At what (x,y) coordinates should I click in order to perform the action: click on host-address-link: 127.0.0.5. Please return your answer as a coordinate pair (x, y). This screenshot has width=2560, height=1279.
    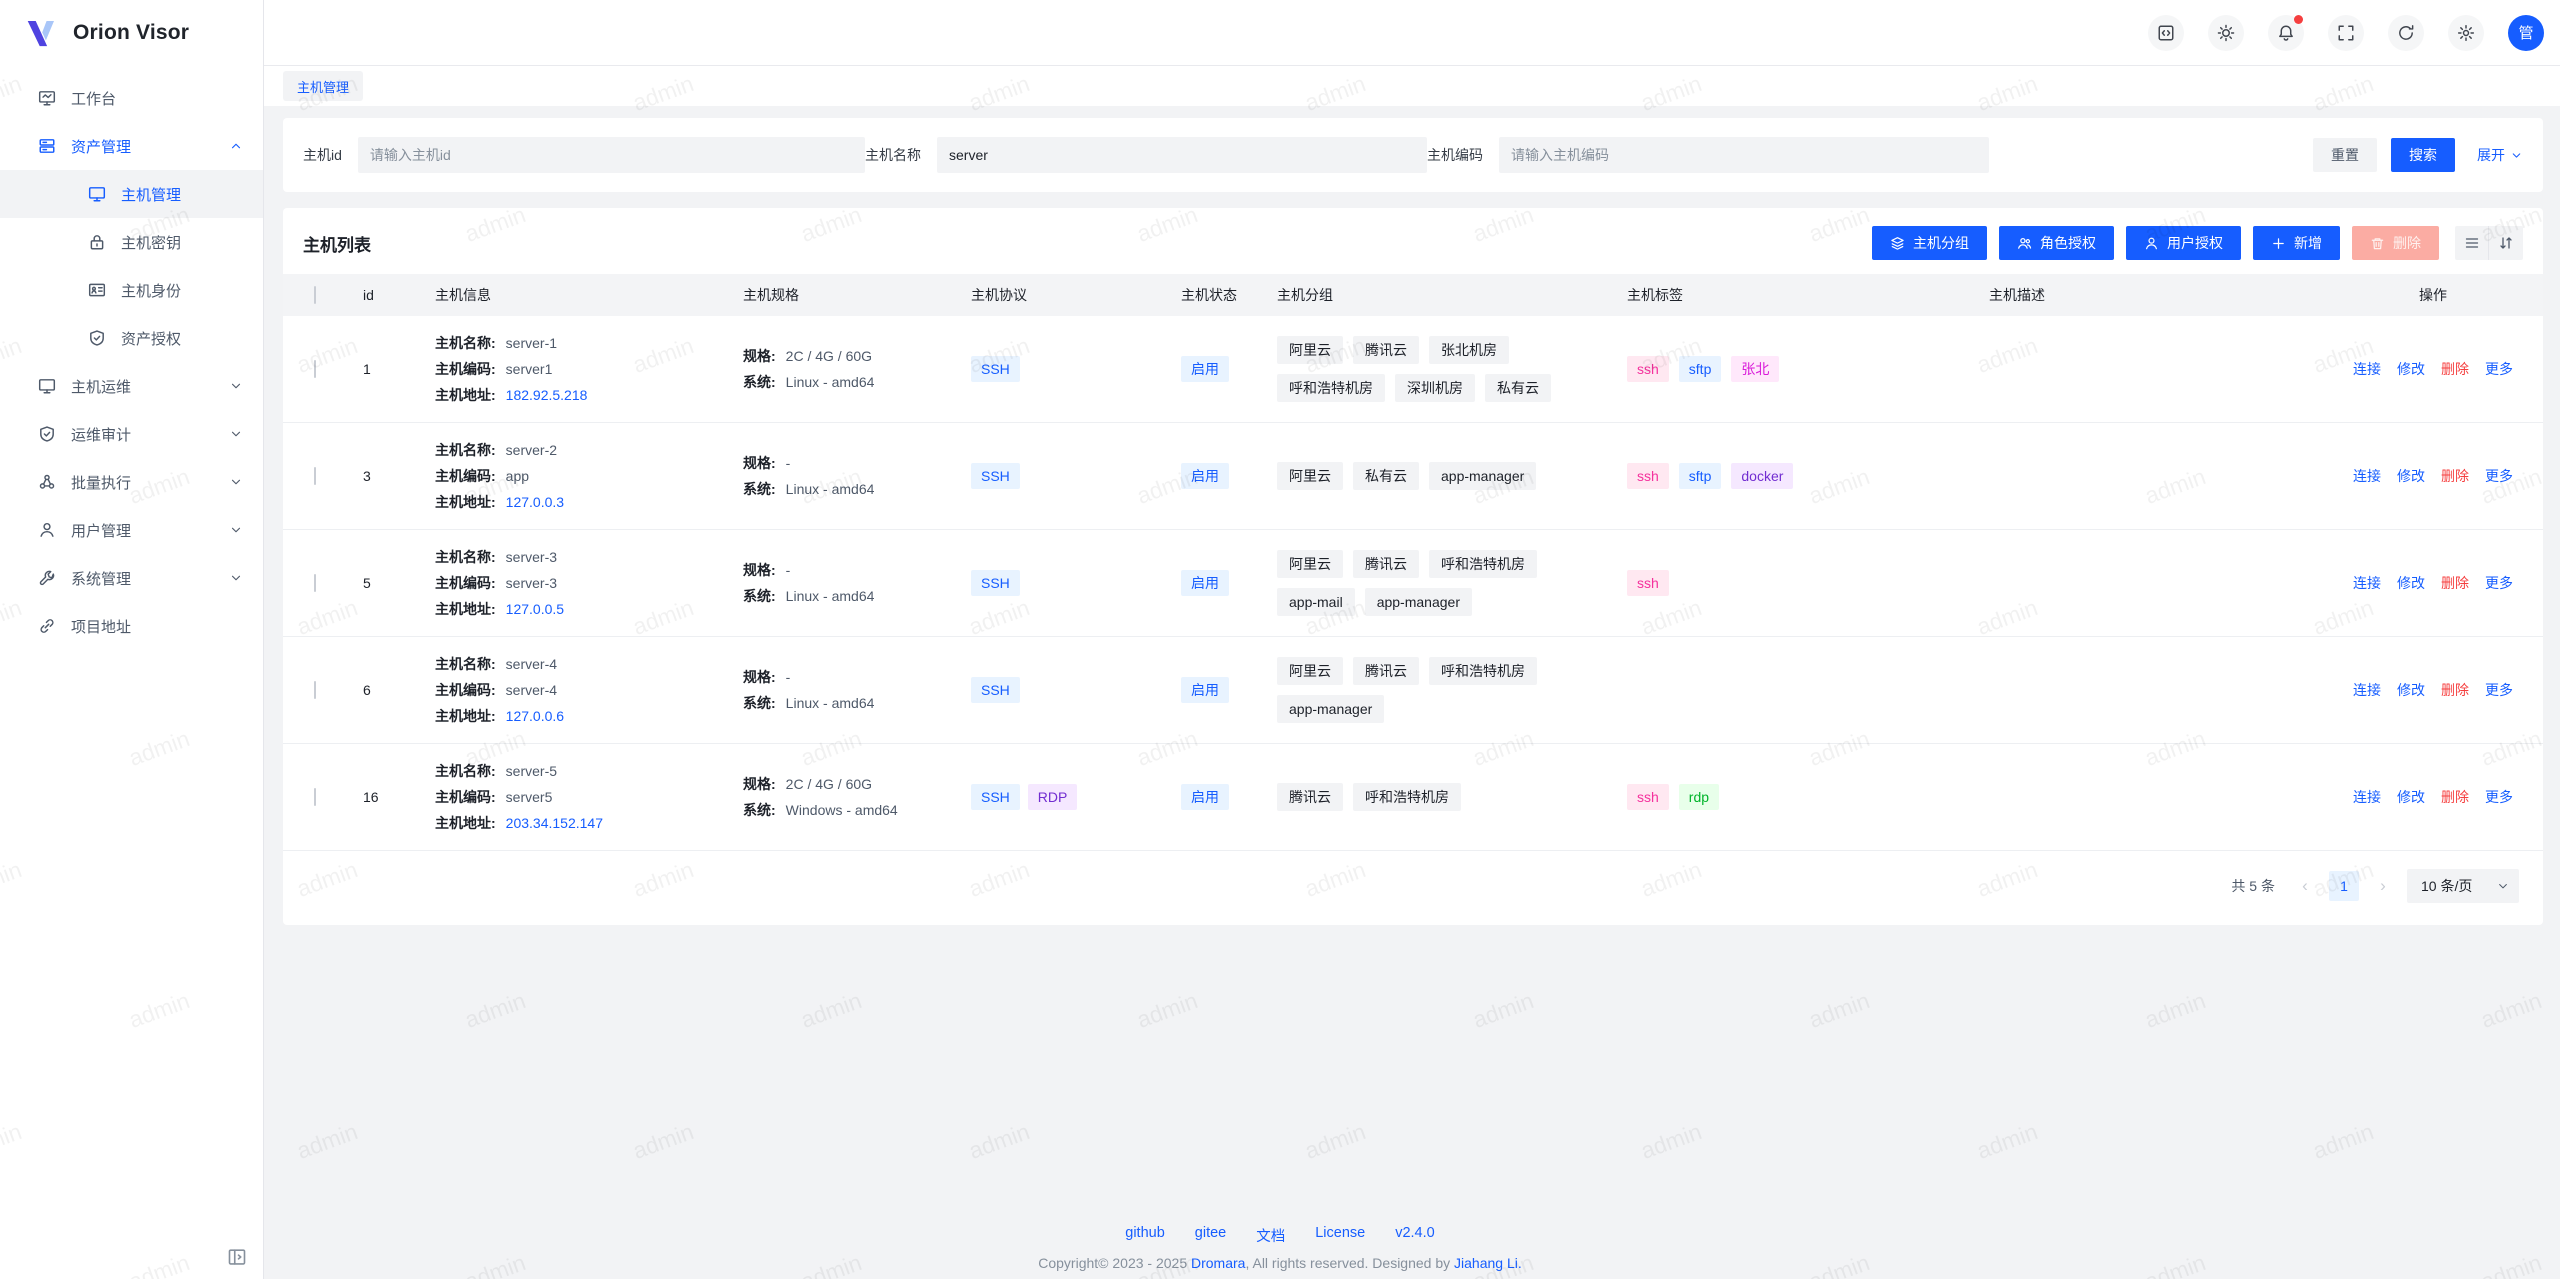
    Looking at the image, I should click on (535, 609).